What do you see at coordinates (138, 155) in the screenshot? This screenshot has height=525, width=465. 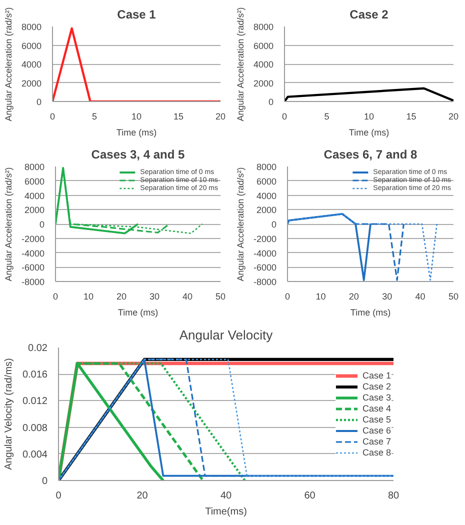 I see `chart-title: Cases 3, 4 and 5` at bounding box center [138, 155].